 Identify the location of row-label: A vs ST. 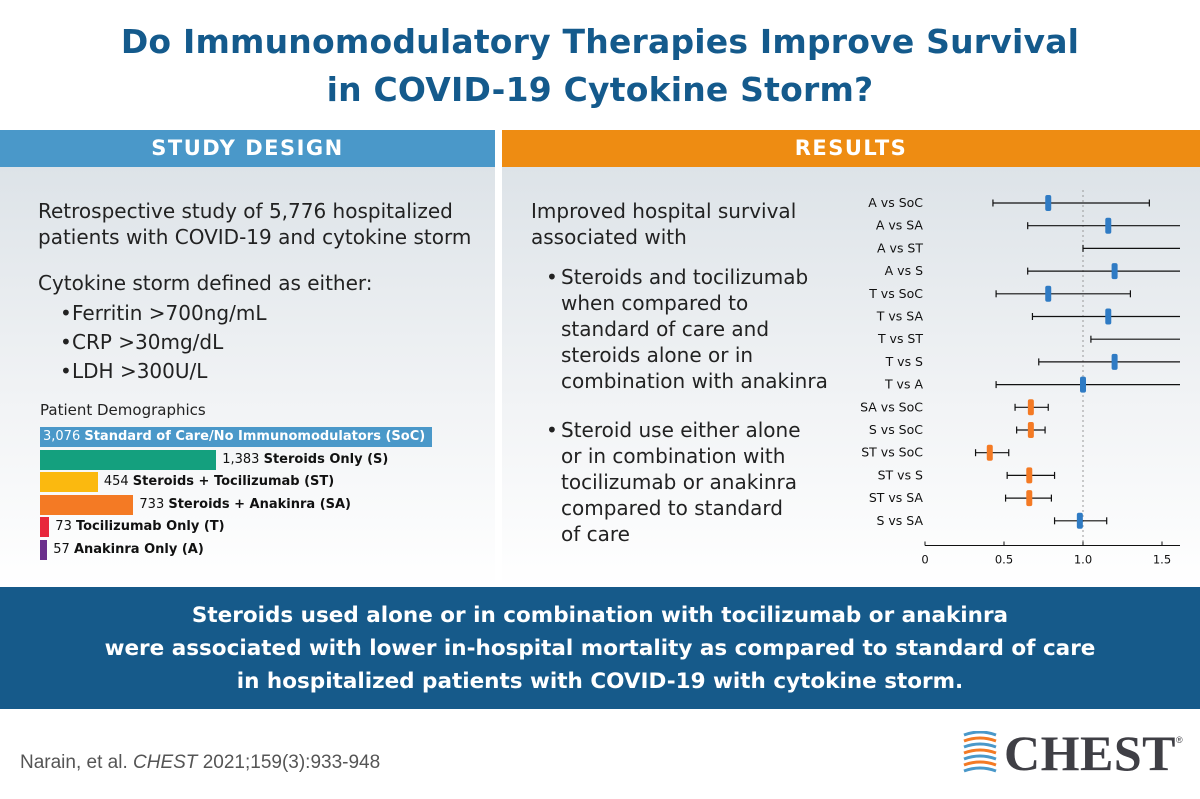
(900, 247).